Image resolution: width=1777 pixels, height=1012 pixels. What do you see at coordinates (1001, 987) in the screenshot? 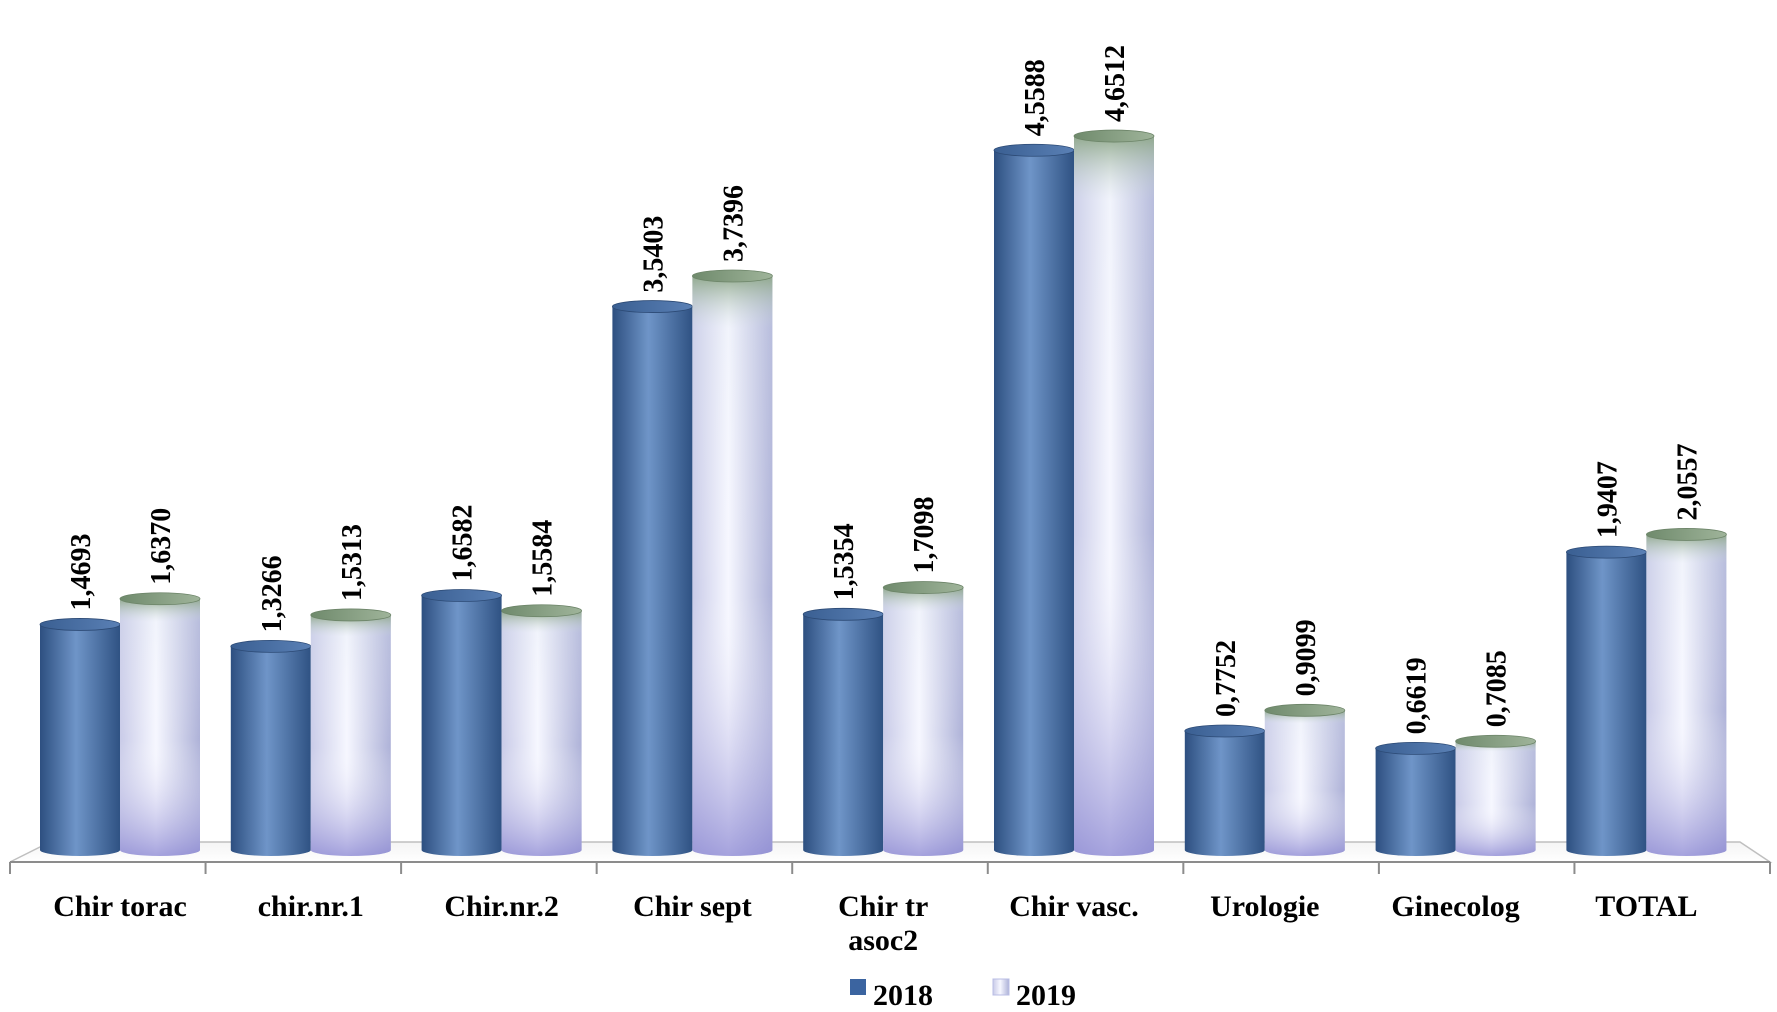
I see `legend-swatch-2019` at bounding box center [1001, 987].